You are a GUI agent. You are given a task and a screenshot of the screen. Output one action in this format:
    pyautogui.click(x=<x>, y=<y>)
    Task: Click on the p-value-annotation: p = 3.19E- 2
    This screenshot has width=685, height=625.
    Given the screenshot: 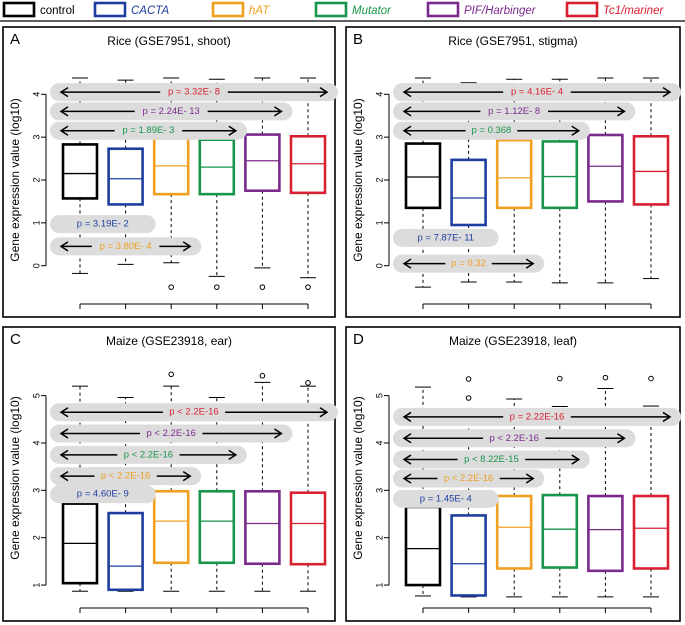 What is the action you would take?
    pyautogui.click(x=103, y=224)
    